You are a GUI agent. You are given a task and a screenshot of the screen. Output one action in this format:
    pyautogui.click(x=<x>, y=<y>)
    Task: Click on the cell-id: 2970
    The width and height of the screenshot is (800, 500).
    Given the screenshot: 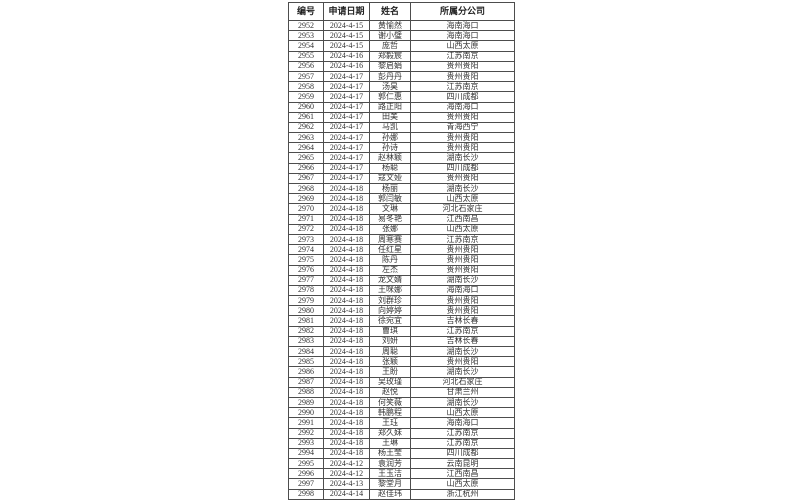 What is the action you would take?
    pyautogui.click(x=306, y=209)
    